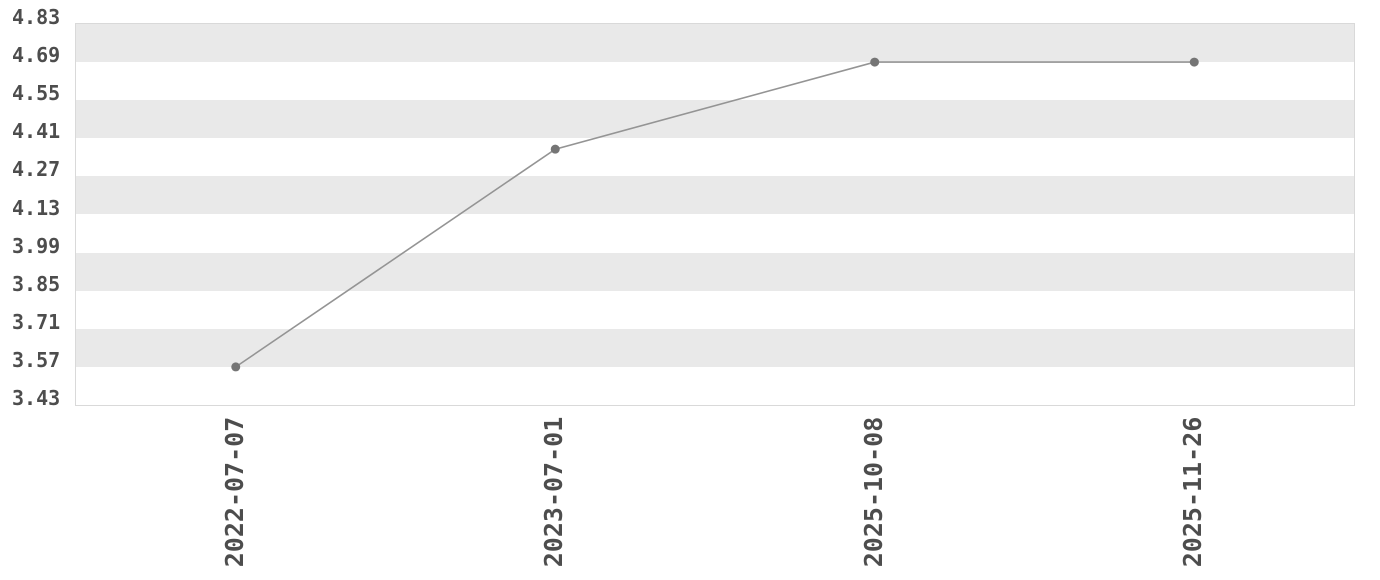 The image size is (1380, 580). I want to click on x-axis-tick-label: 2025-10-08, so click(873, 492).